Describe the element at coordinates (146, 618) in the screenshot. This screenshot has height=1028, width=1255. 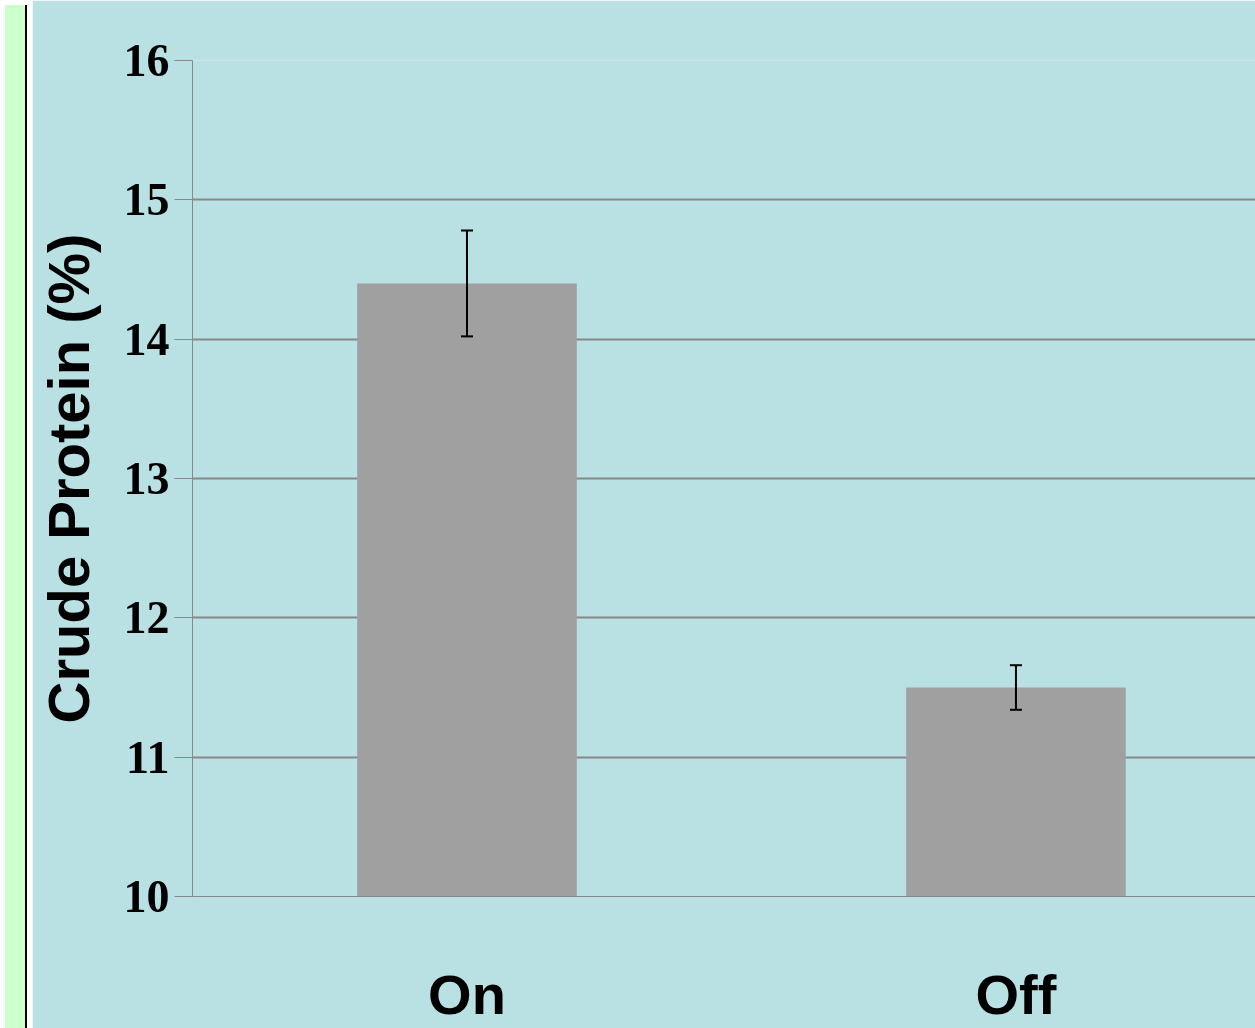
I see `y-tick-label: 12` at that location.